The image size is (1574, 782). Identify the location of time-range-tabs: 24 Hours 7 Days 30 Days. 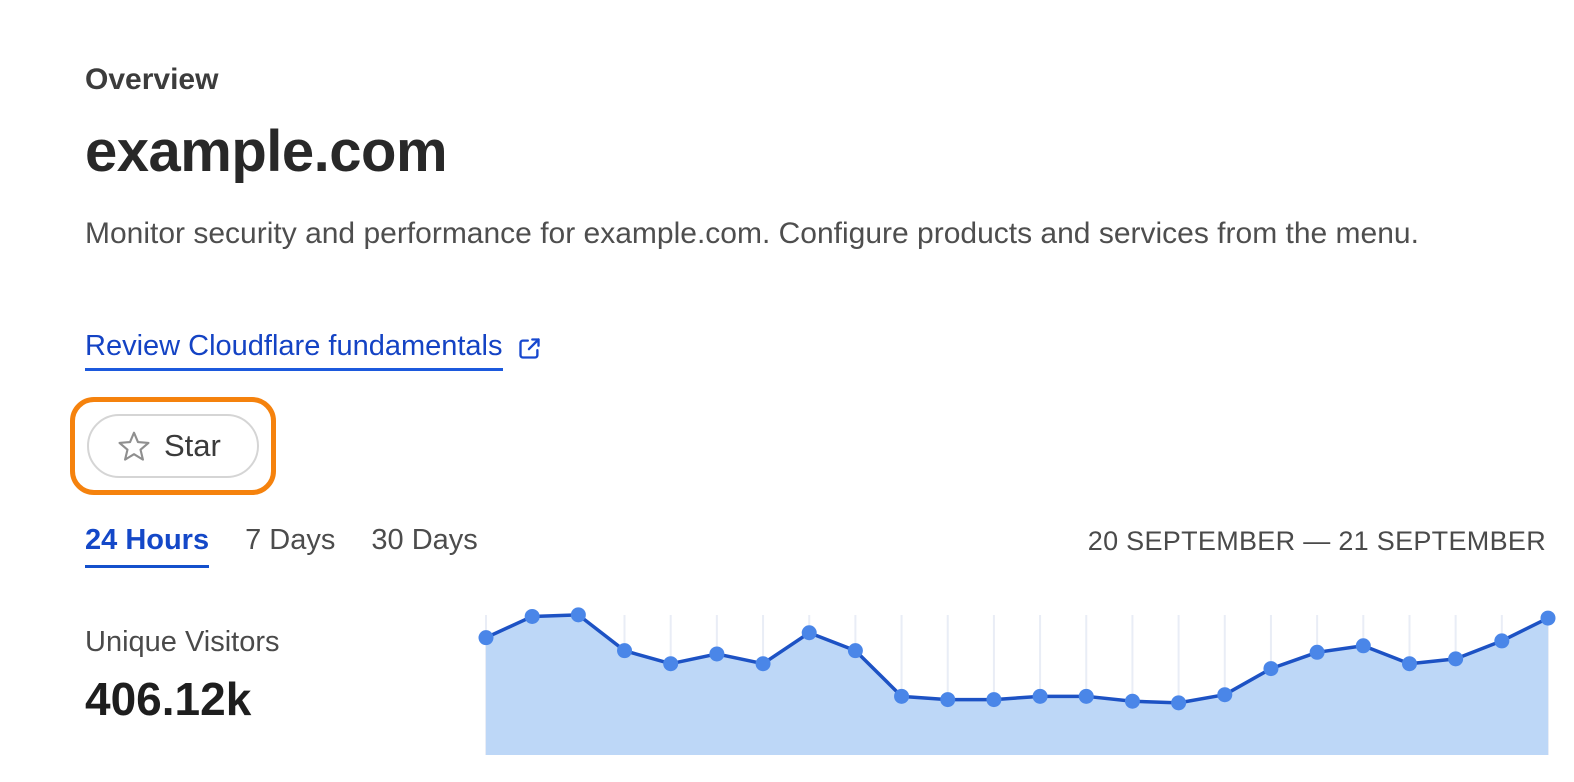
(281, 546).